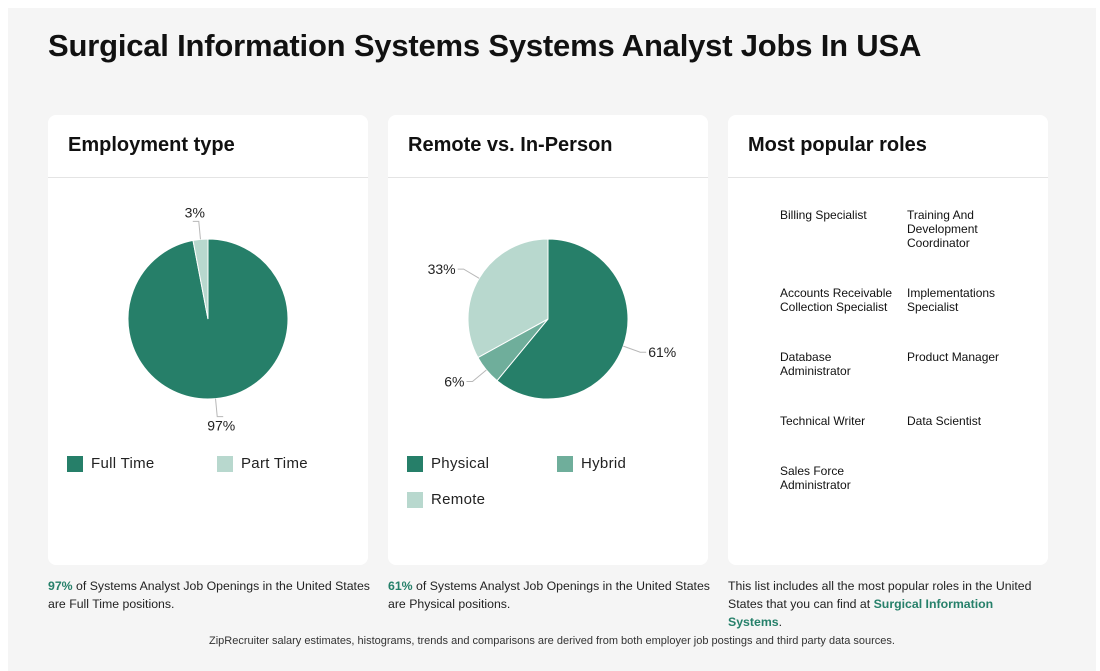  Describe the element at coordinates (123, 463) in the screenshot. I see `legend-label: Full Time` at that location.